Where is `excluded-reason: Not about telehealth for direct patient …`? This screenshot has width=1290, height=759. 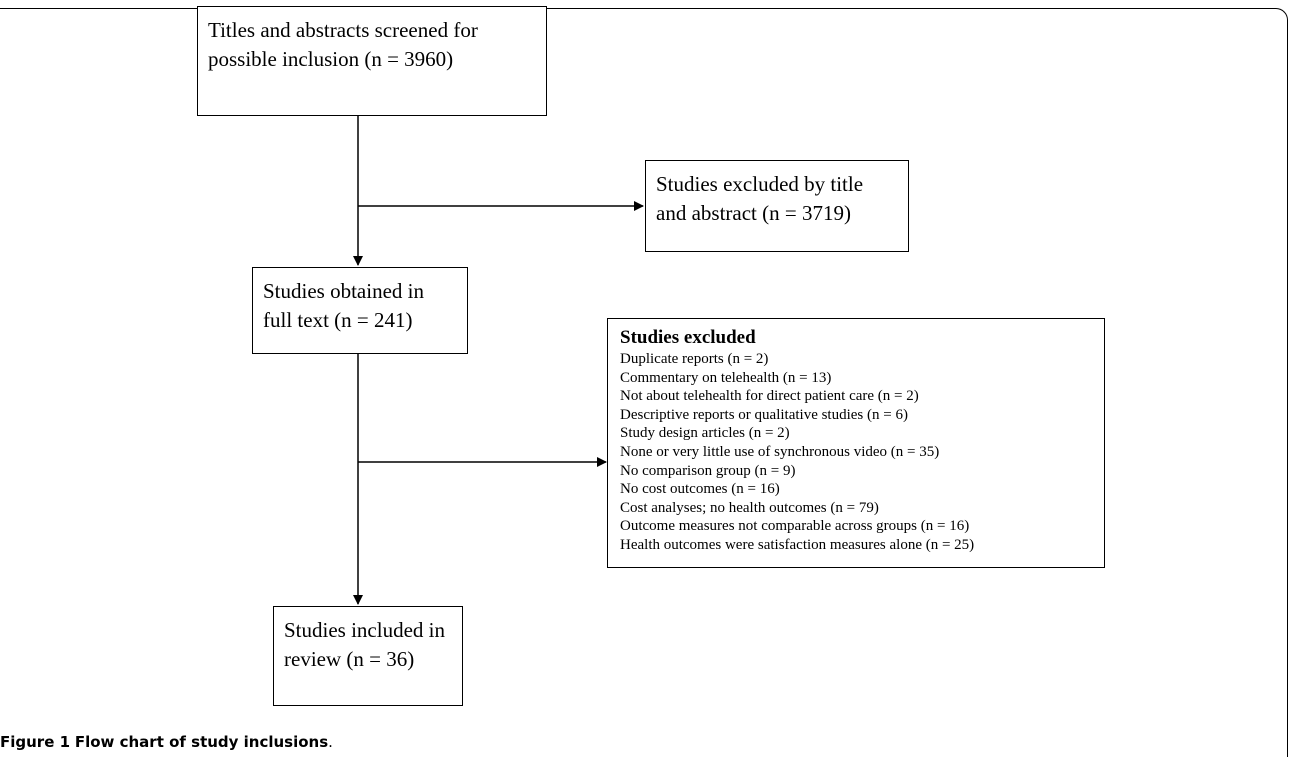 excluded-reason: Not about telehealth for direct patient … is located at coordinates (769, 396).